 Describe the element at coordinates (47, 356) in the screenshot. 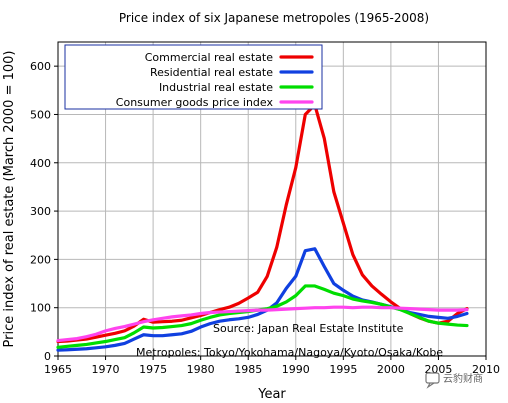

I see `y-tick-label: 0` at that location.